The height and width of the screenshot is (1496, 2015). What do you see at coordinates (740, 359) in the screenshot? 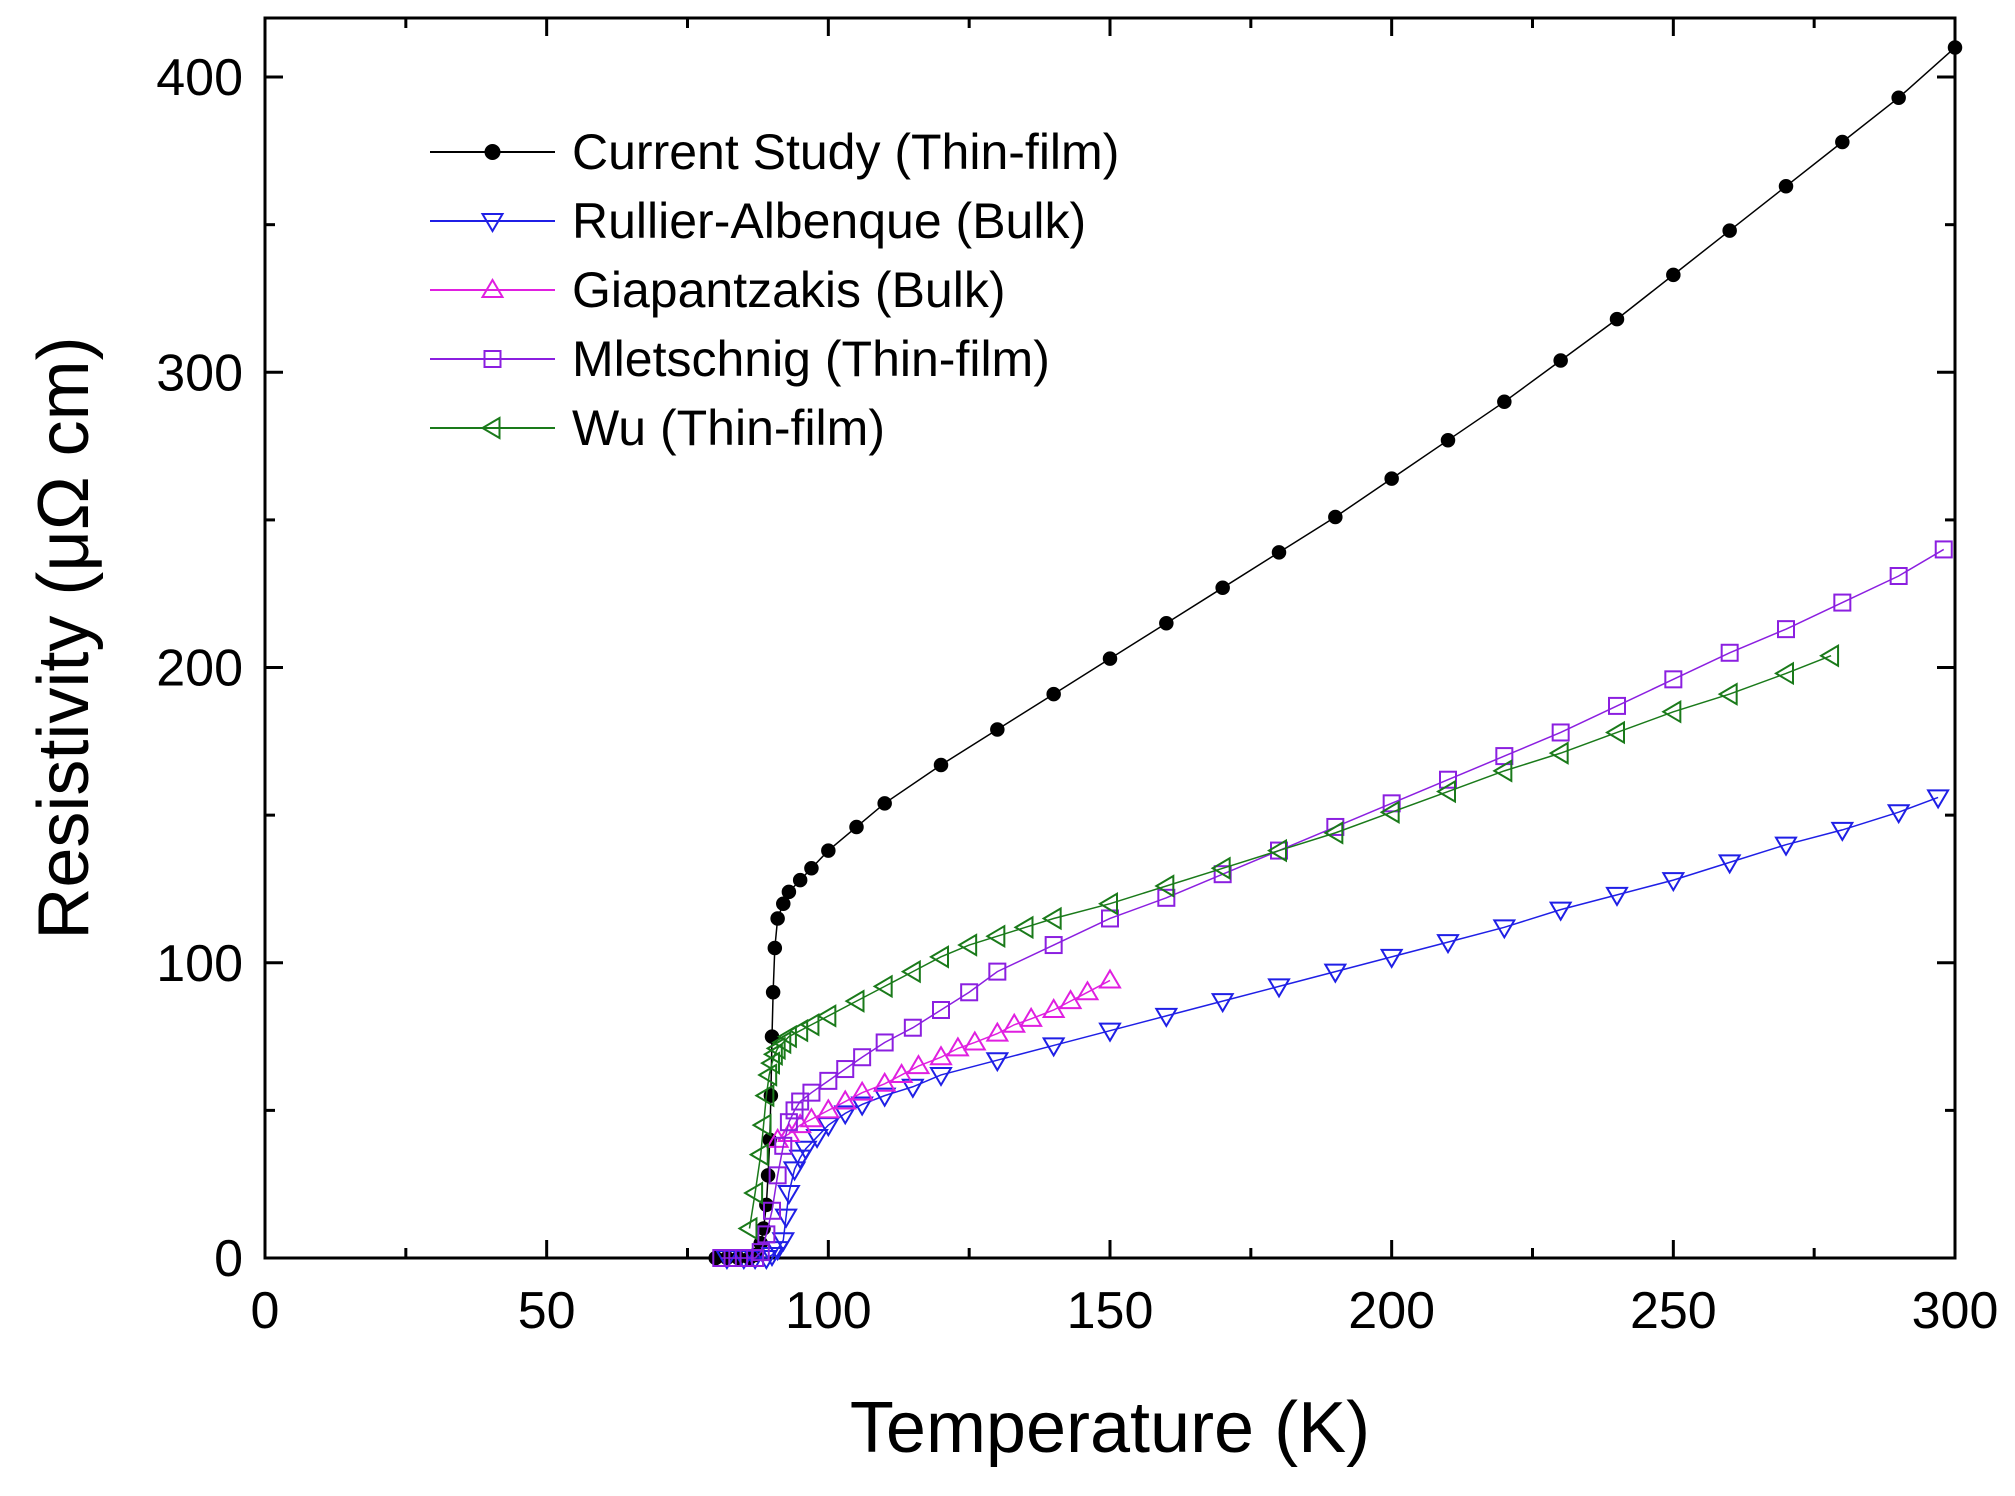
I see `legend-item: Mletschnig (Thin-film)` at bounding box center [740, 359].